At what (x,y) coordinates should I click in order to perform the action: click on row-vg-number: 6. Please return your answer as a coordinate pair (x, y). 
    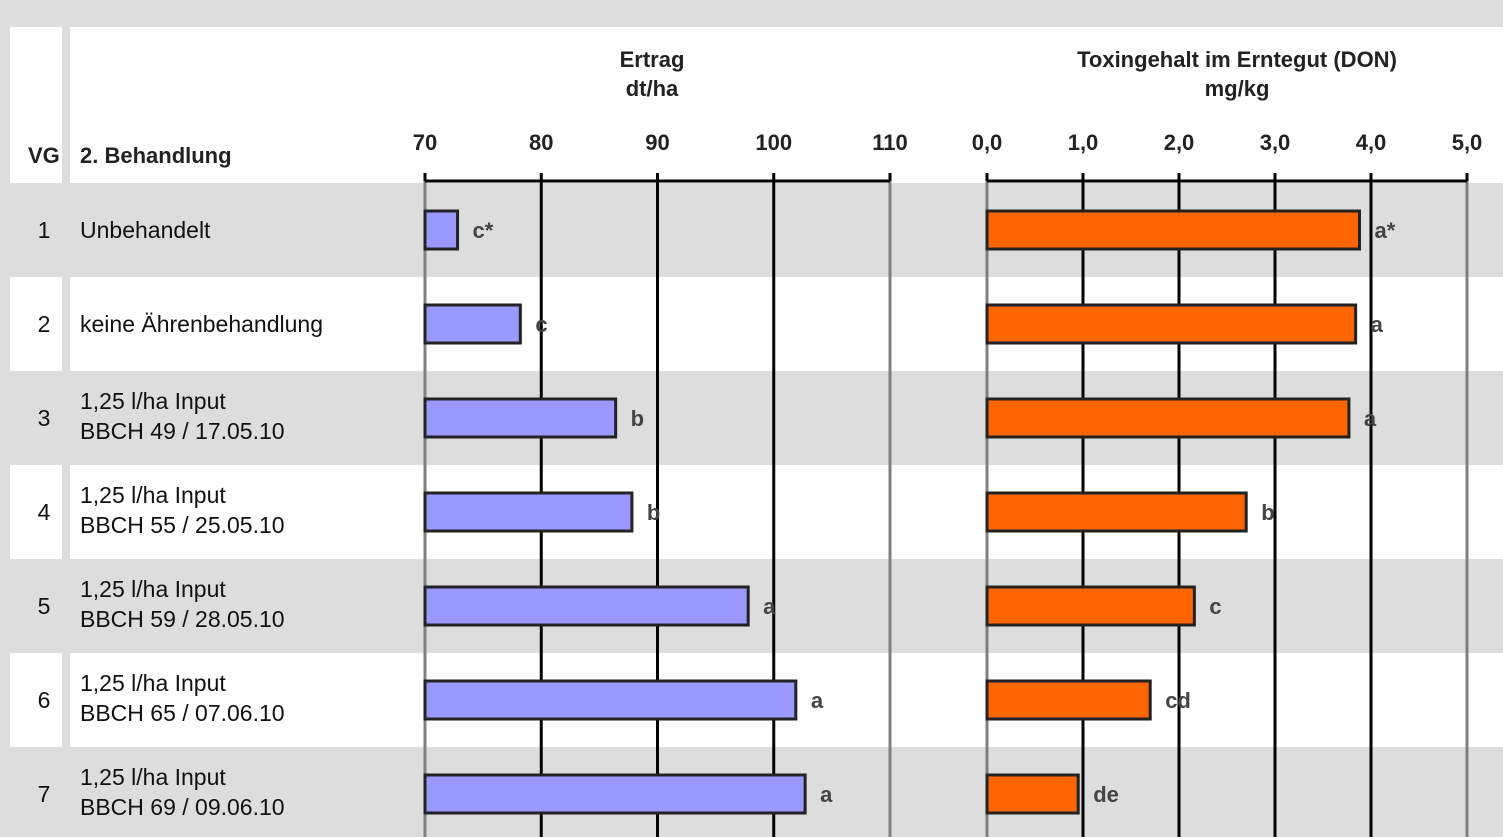
    Looking at the image, I should click on (44, 700).